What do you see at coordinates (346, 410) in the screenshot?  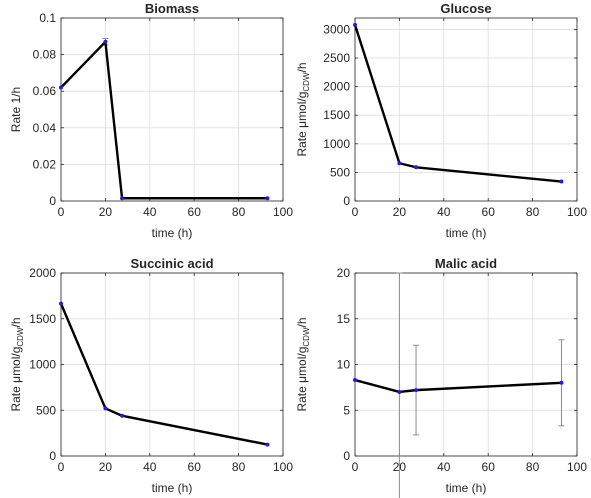 I see `y-tick-label: 5` at bounding box center [346, 410].